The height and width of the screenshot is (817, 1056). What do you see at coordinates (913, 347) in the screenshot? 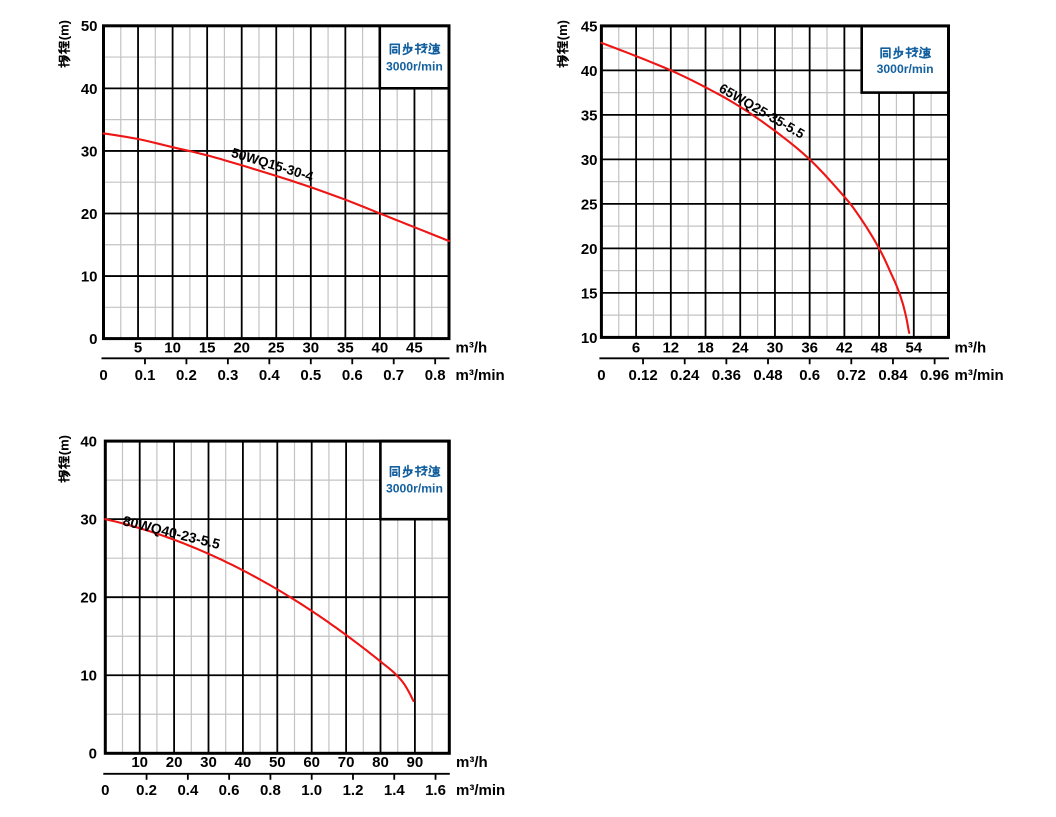
I see `svg-text: 54` at bounding box center [913, 347].